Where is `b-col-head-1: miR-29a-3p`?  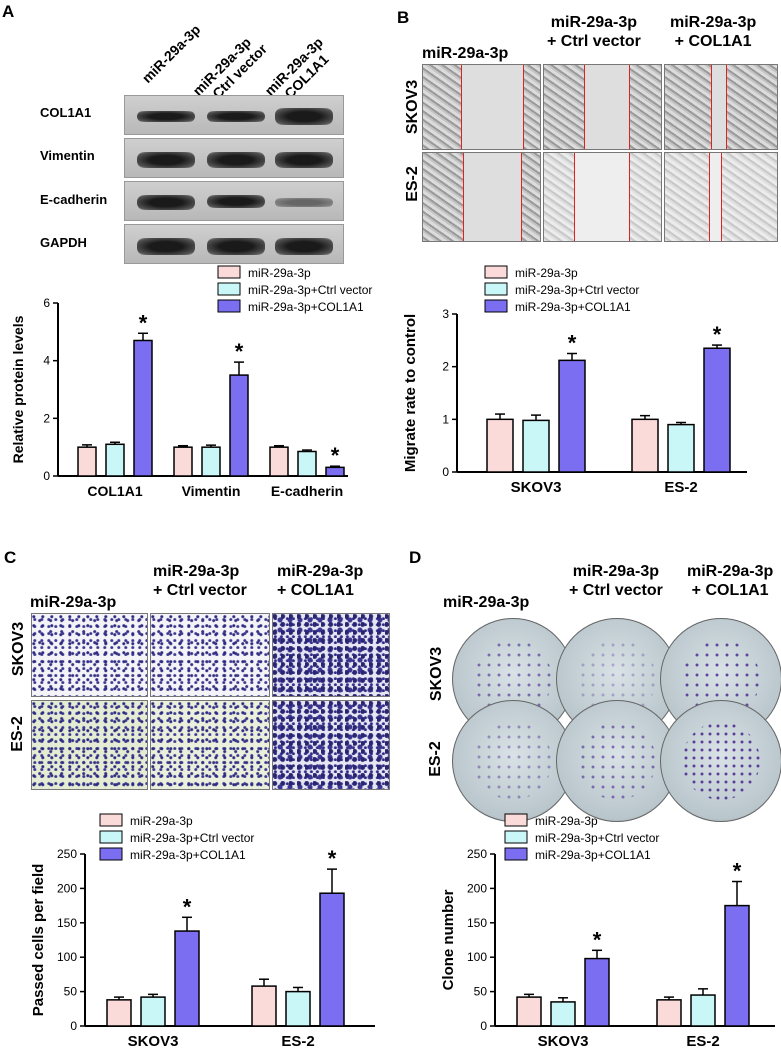
b-col-head-1: miR-29a-3p is located at coordinates (465, 53).